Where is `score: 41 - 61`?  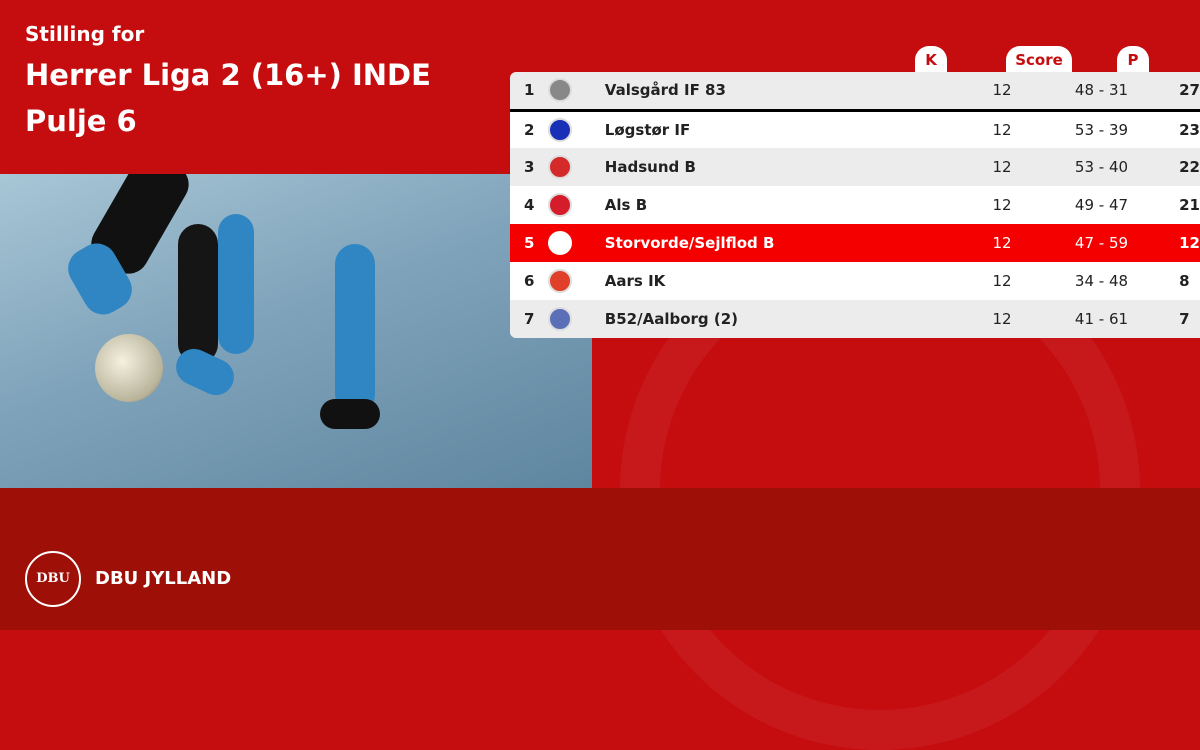
score: 41 - 61 is located at coordinates (1101, 319).